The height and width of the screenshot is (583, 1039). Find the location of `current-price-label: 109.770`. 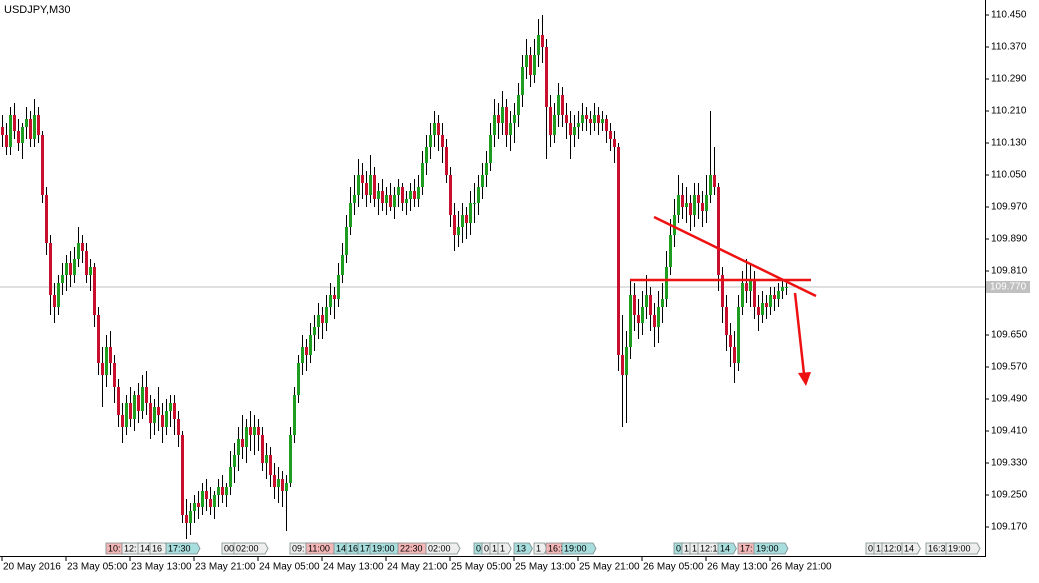

current-price-label: 109.770 is located at coordinates (1008, 287).